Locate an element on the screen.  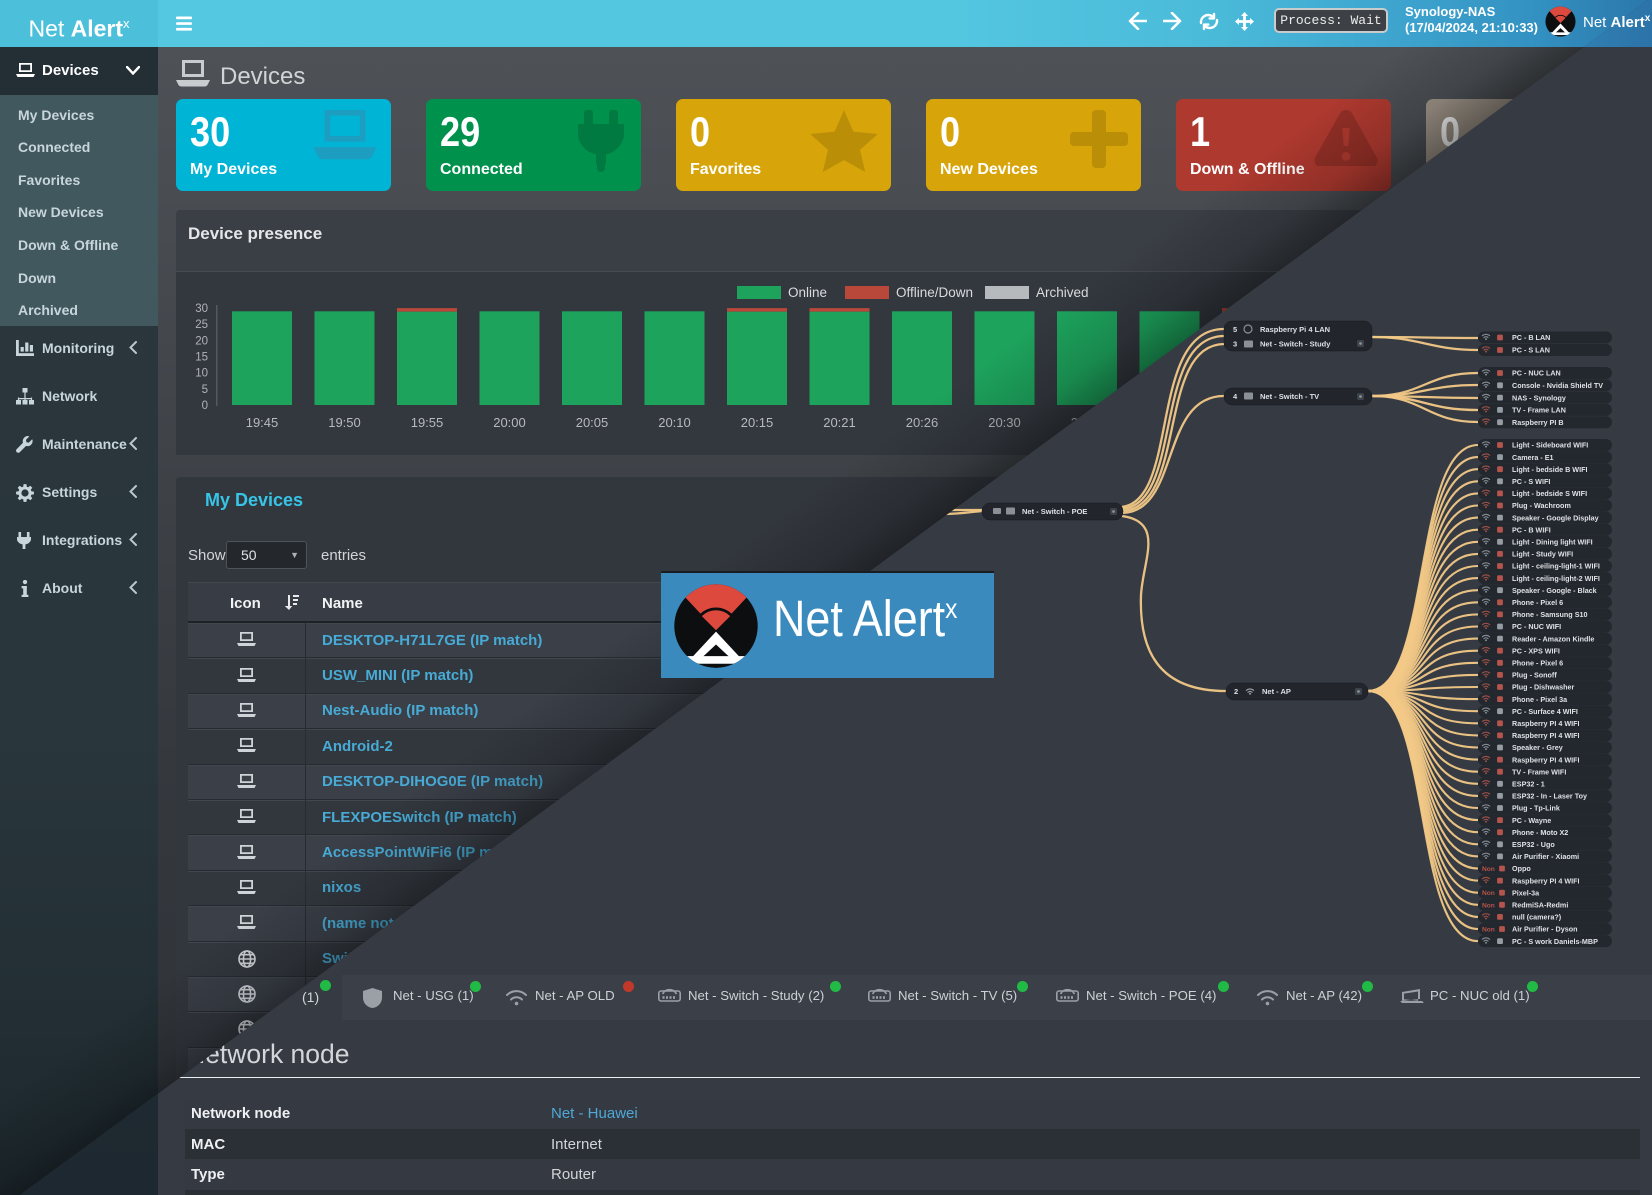
svg-text: PC - Wayne is located at coordinates (1531, 820).